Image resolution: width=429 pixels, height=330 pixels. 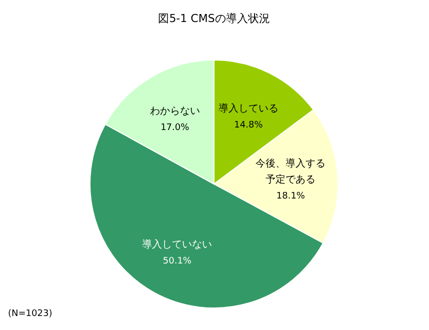 What do you see at coordinates (248, 125) in the screenshot?
I see `value-label: 14.8%` at bounding box center [248, 125].